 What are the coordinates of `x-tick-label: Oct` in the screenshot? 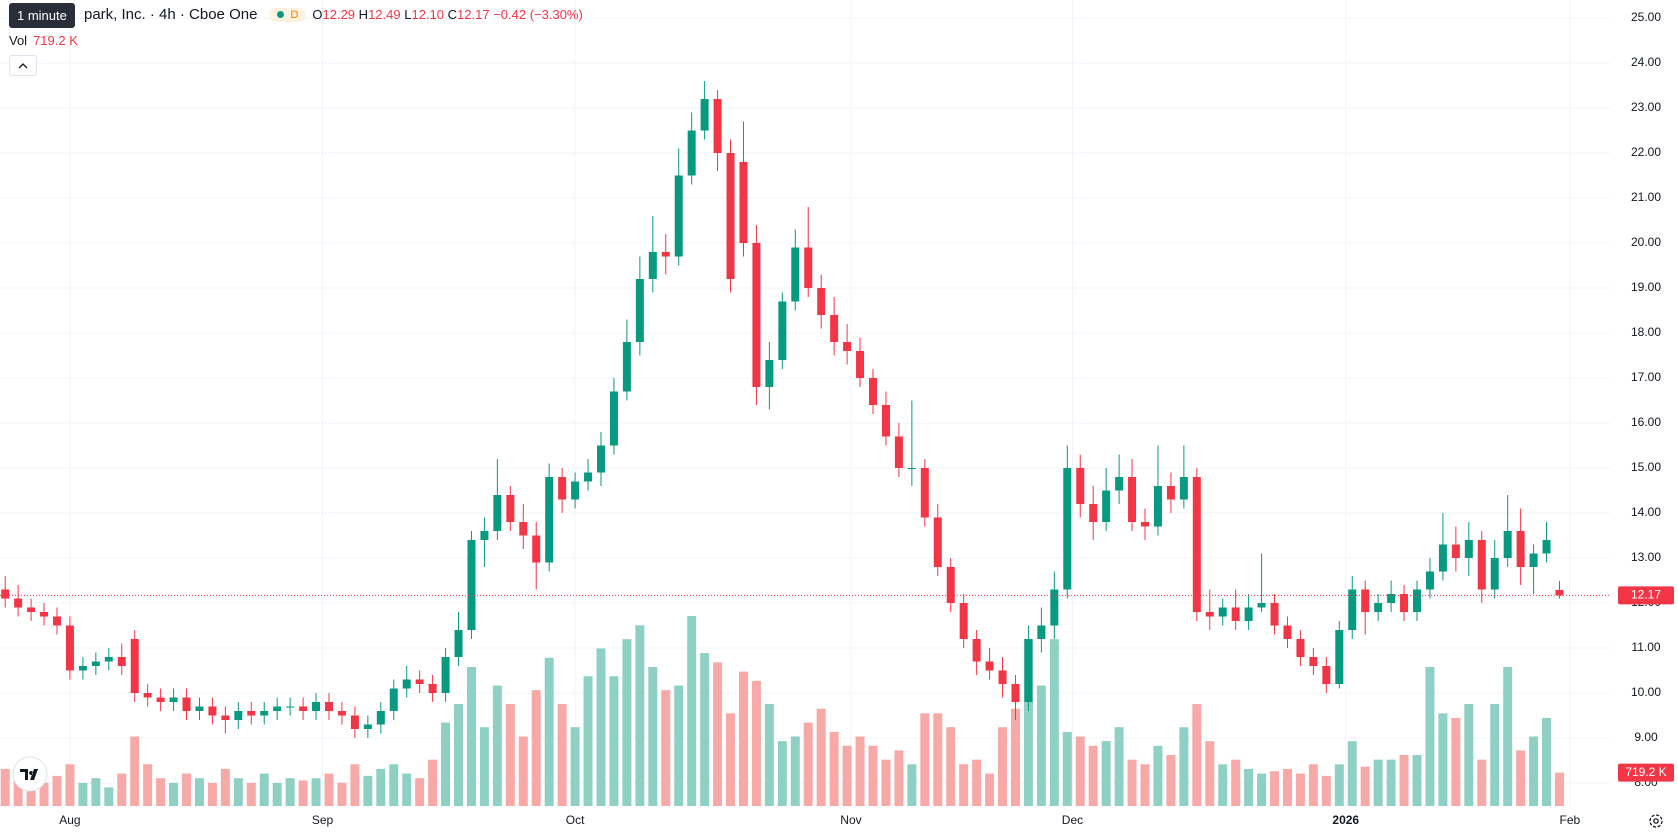 It's located at (575, 820).